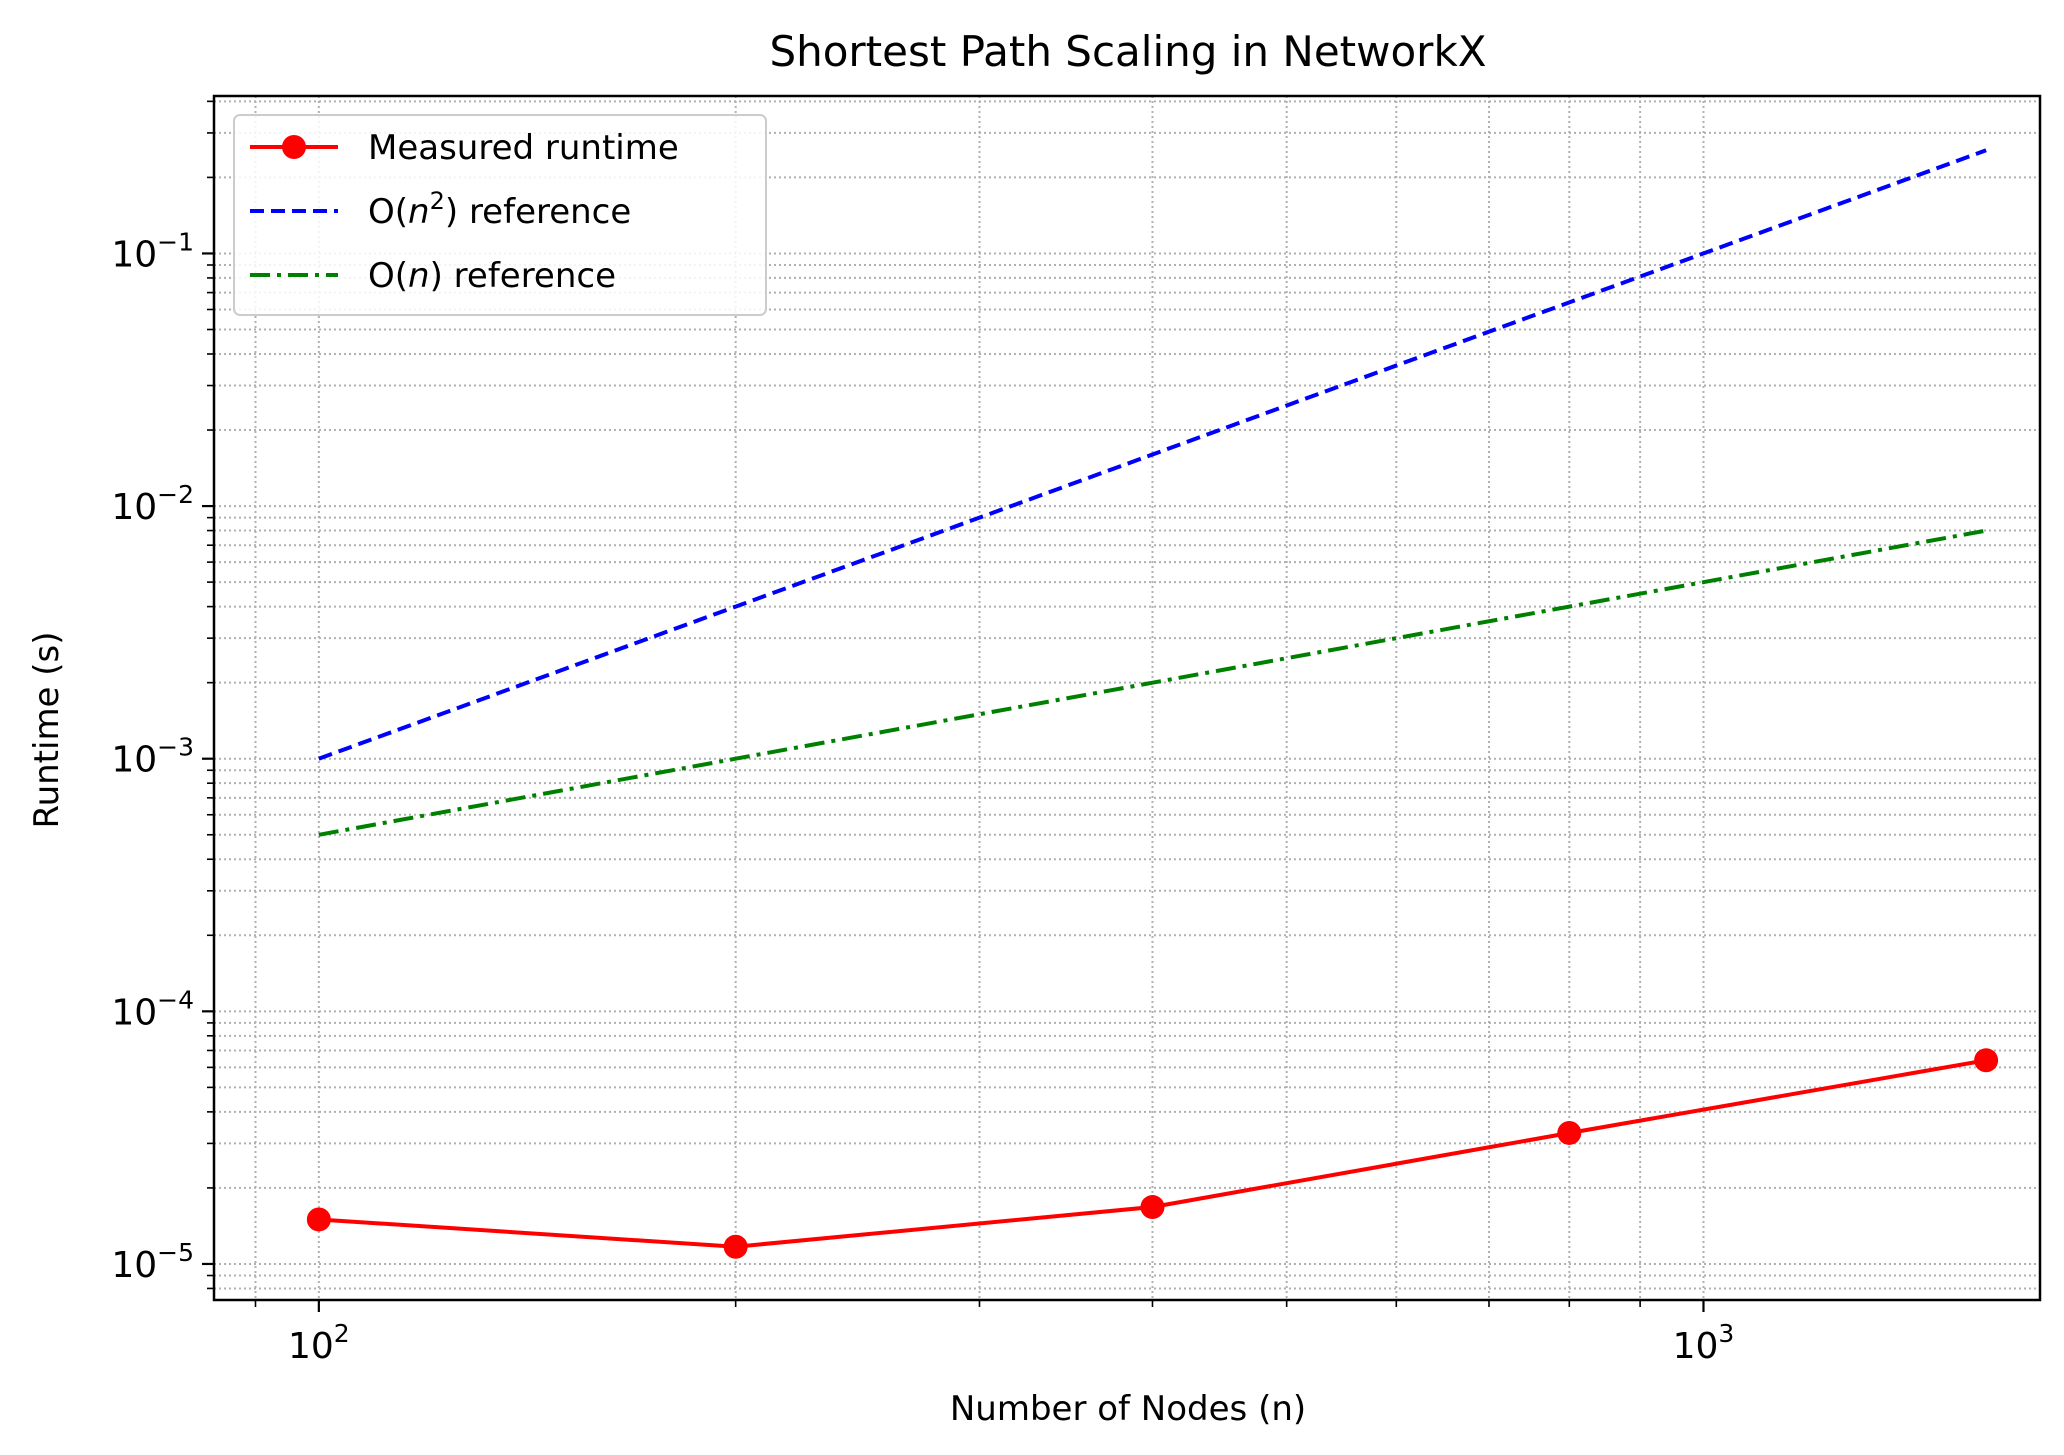 This screenshot has width=2064, height=1455. What do you see at coordinates (492, 276) in the screenshot?
I see `legend-label: O(n) reference` at bounding box center [492, 276].